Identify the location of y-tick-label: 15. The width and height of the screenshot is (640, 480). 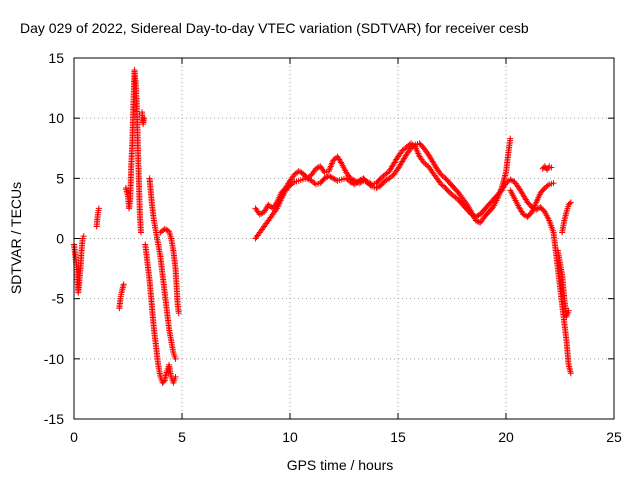
(56, 58).